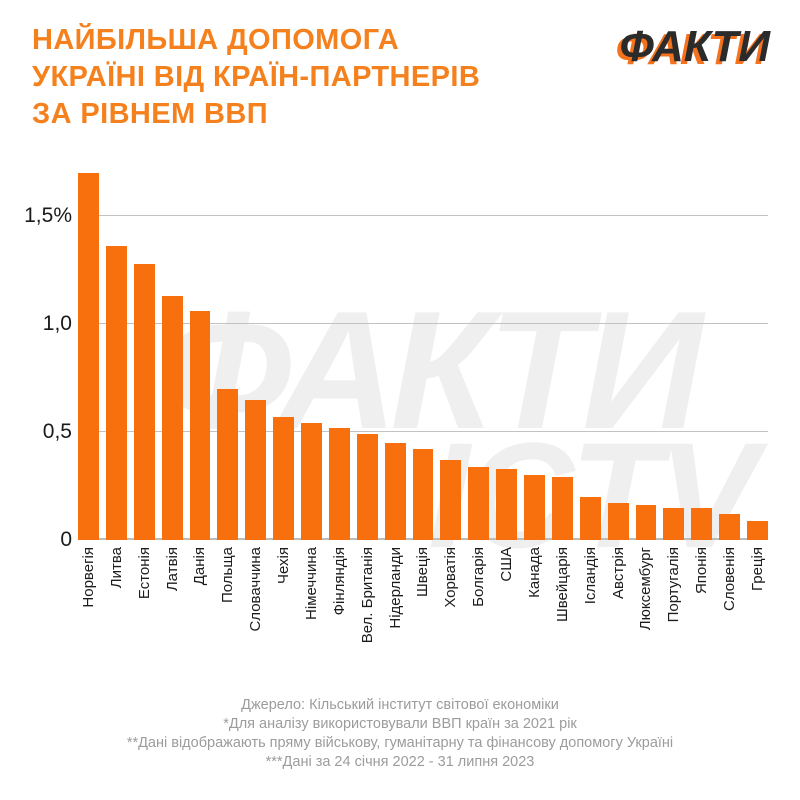 The width and height of the screenshot is (800, 800). Describe the element at coordinates (228, 464) in the screenshot. I see `bar-Польща` at that location.